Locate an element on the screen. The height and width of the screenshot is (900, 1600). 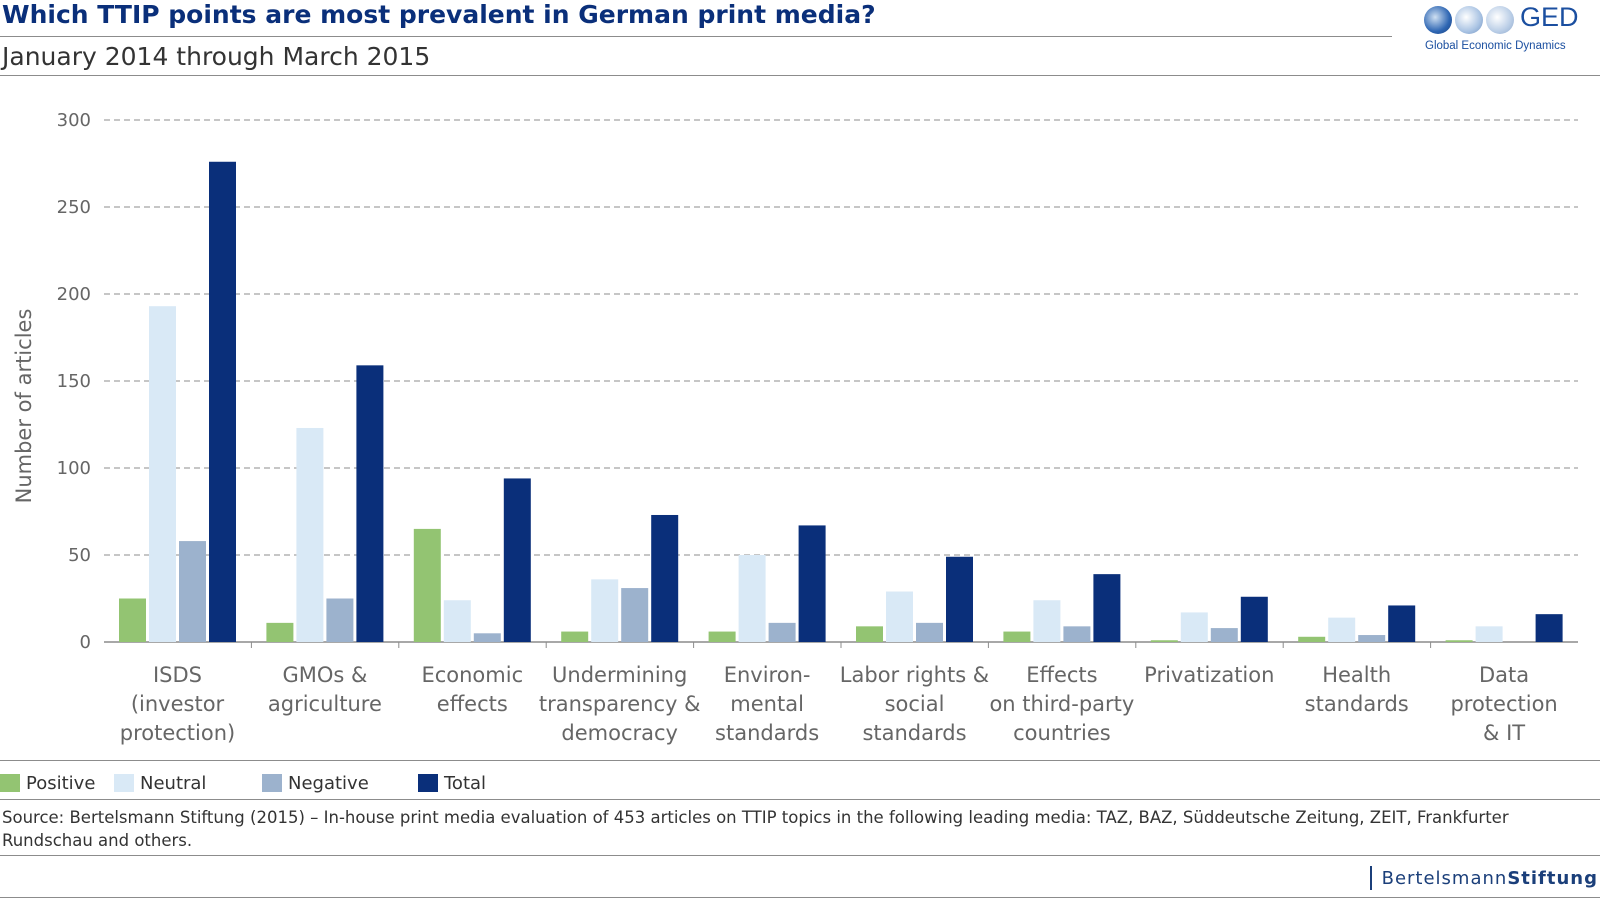
x-category-label: Effects on third-party countries is located at coordinates (1061, 704).